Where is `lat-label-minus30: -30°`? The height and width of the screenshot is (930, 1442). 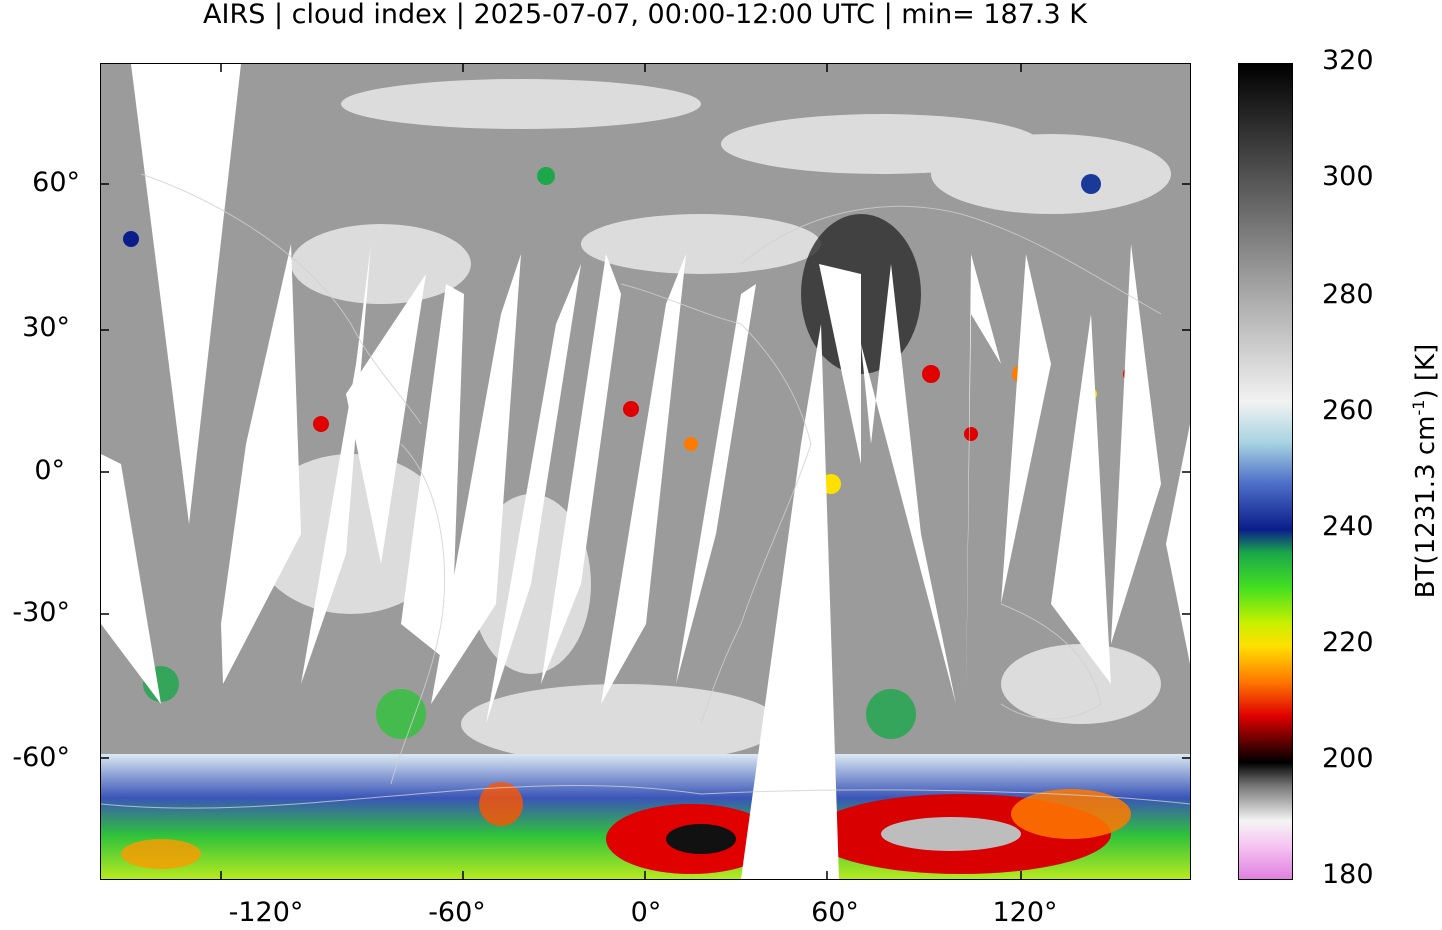
lat-label-minus30: -30° is located at coordinates (41, 612).